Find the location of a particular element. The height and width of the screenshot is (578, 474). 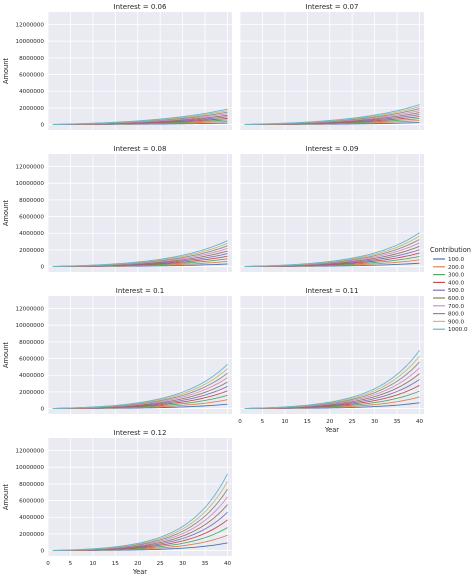

facet-title: Interest = 0.12 is located at coordinates (140, 433).